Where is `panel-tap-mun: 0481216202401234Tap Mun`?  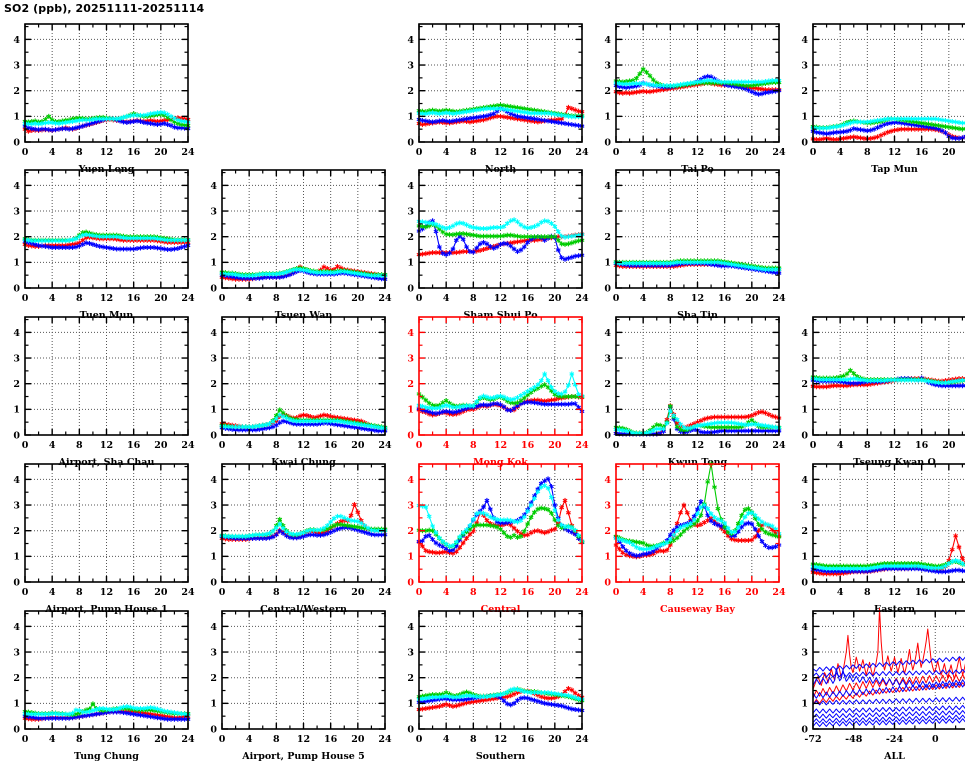
panel-tap-mun: 0481216202401234Tap Mun is located at coordinates (876, 102).